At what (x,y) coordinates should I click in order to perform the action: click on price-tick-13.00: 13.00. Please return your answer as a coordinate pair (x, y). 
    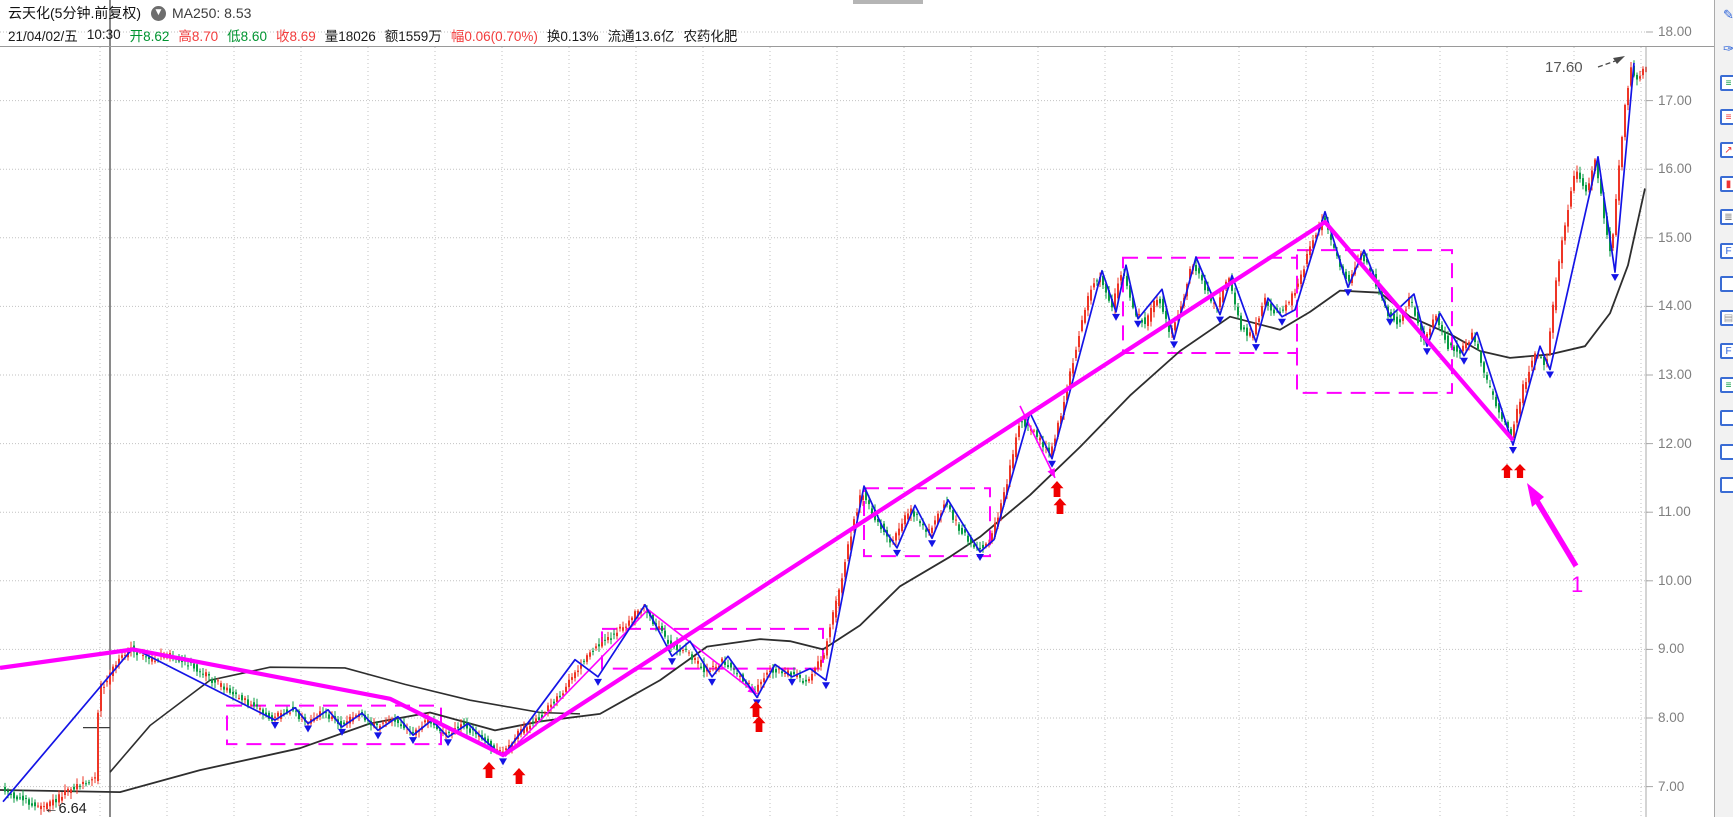
    Looking at the image, I should click on (1675, 374).